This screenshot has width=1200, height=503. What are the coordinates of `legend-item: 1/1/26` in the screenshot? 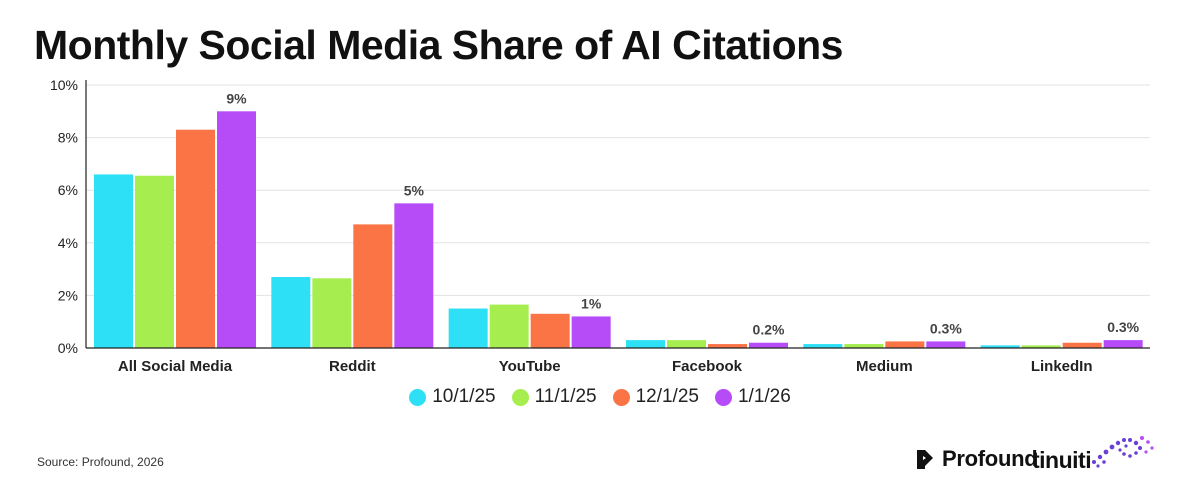 It's located at (752, 397).